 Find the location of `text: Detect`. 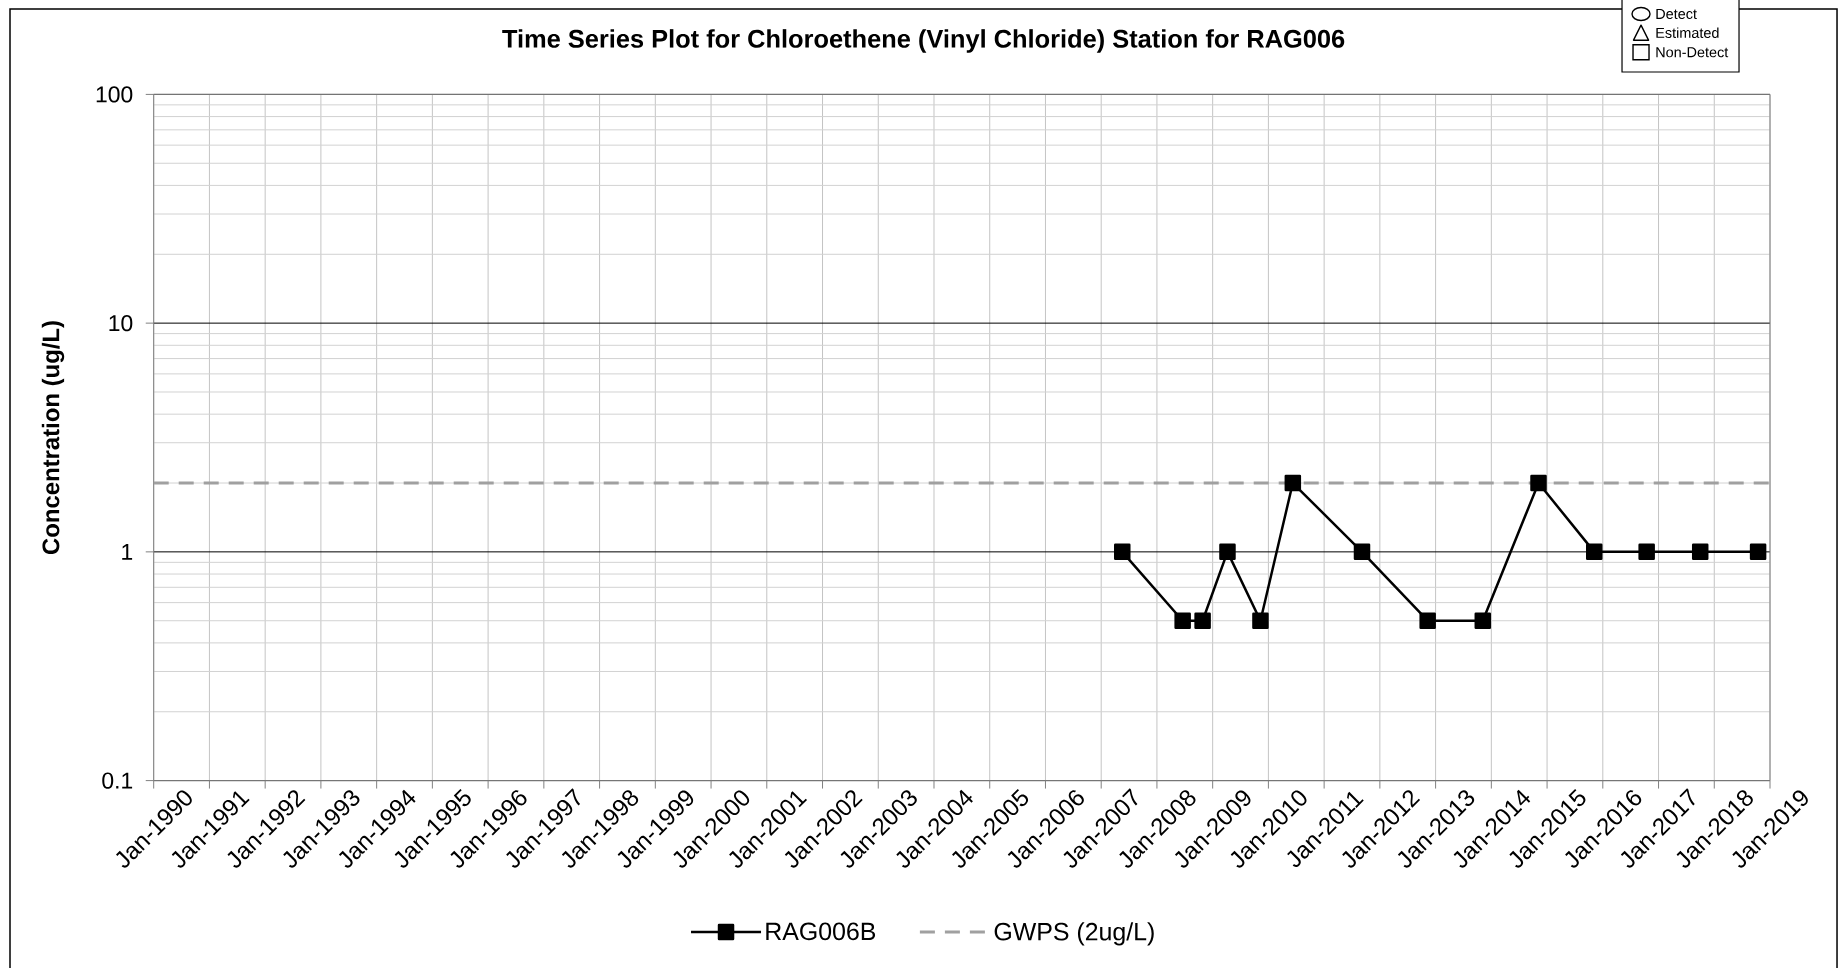

text: Detect is located at coordinates (1676, 14).